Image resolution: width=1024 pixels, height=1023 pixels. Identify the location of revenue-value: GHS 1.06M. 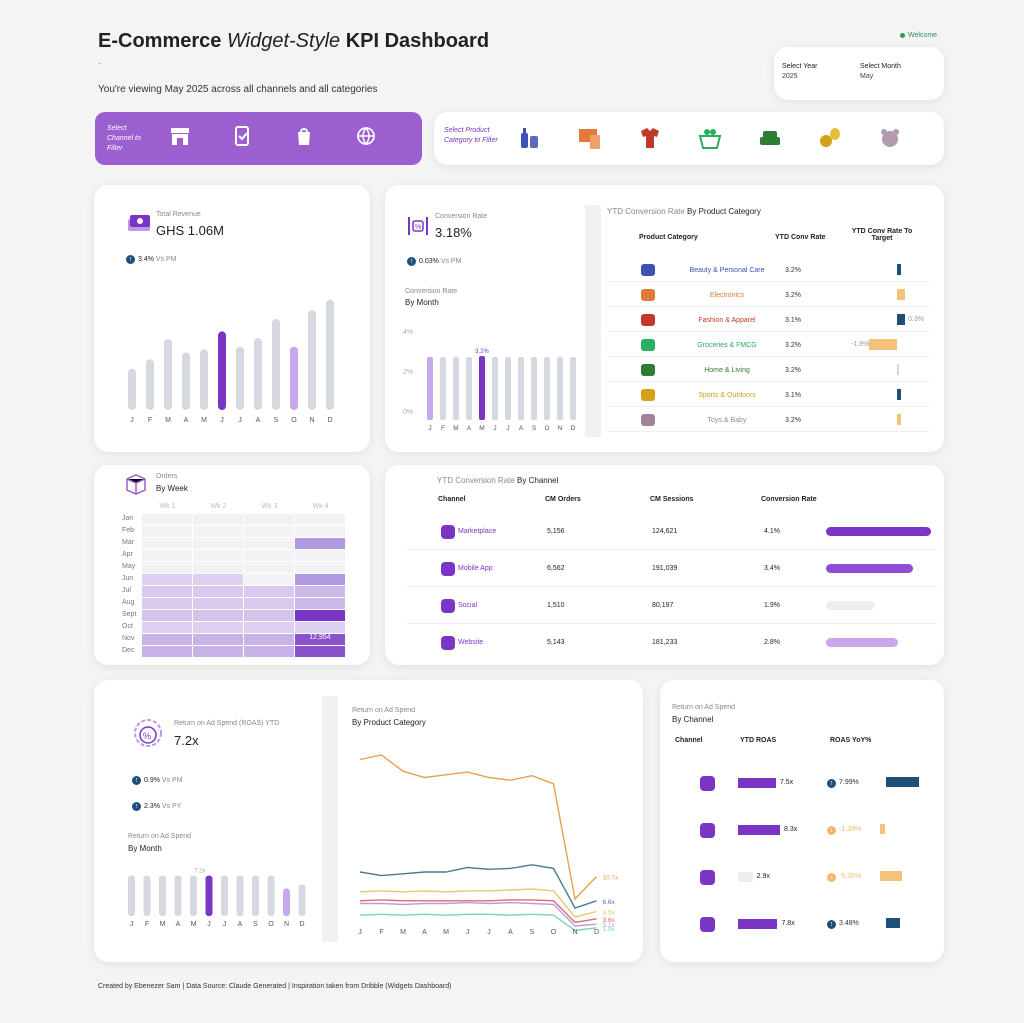
(190, 230).